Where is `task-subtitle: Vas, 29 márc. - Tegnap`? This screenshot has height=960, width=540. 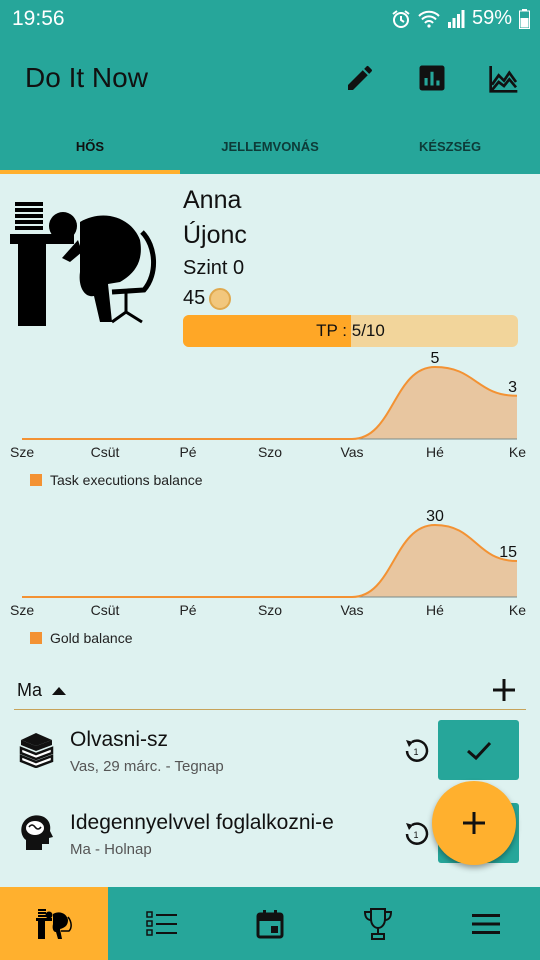 task-subtitle: Vas, 29 márc. - Tegnap is located at coordinates (147, 766).